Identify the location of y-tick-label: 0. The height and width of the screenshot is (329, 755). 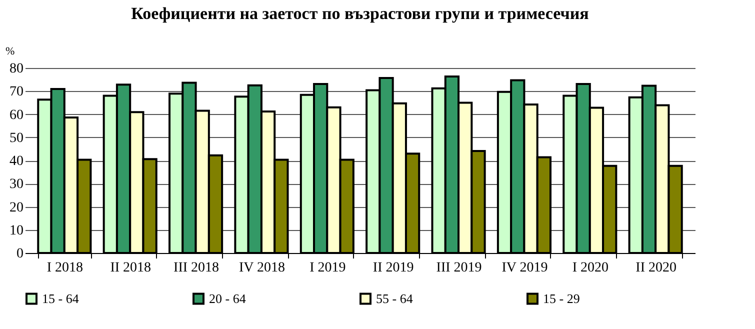
(20, 254).